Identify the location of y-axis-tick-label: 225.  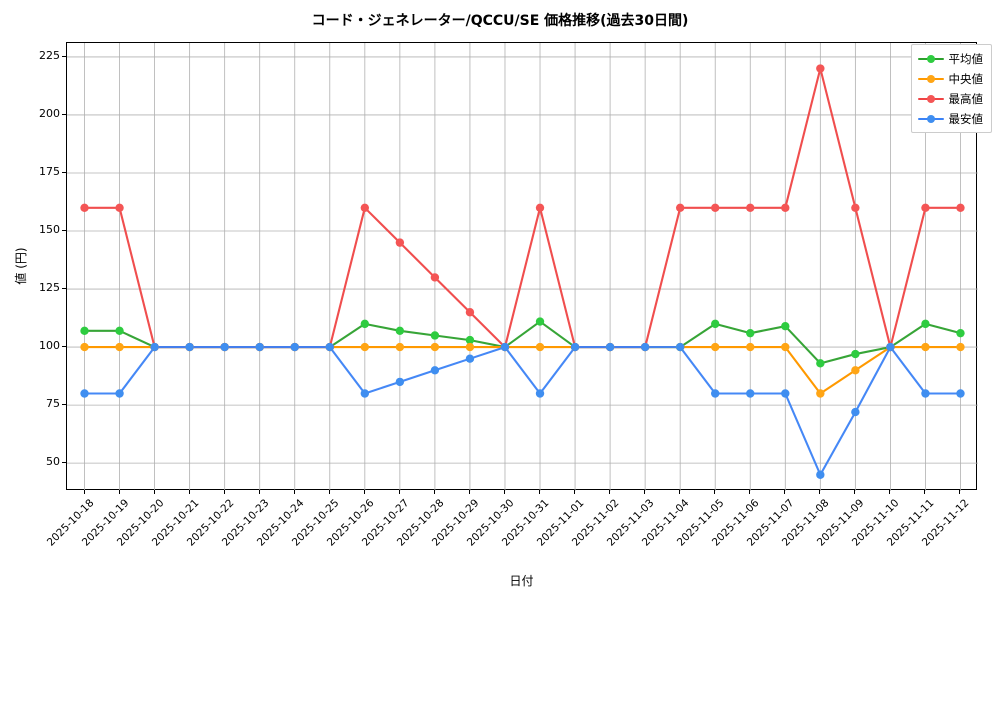
(49, 55).